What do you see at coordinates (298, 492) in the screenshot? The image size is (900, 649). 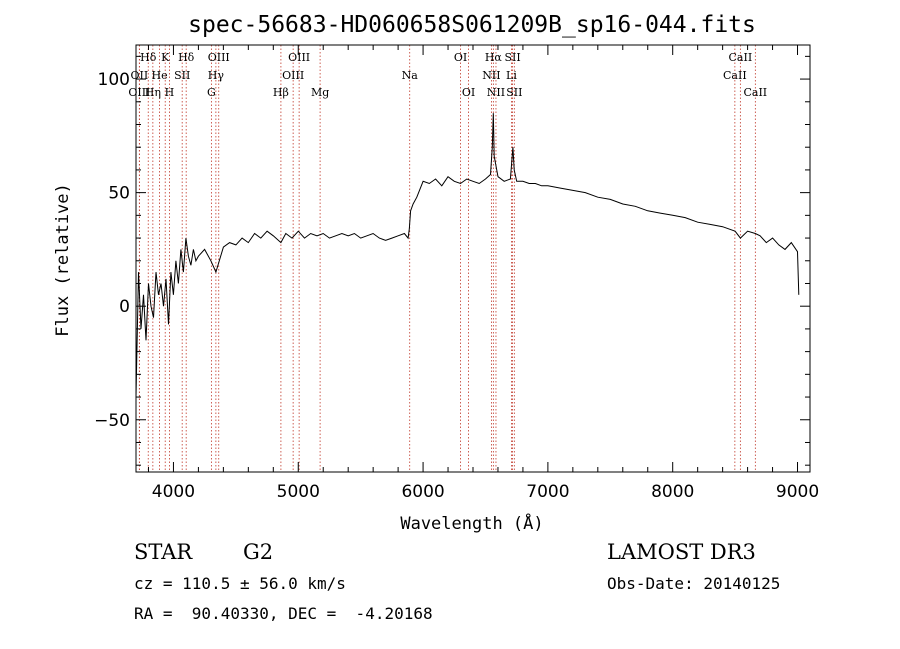 I see `x-tick-label-1: 5000` at bounding box center [298, 492].